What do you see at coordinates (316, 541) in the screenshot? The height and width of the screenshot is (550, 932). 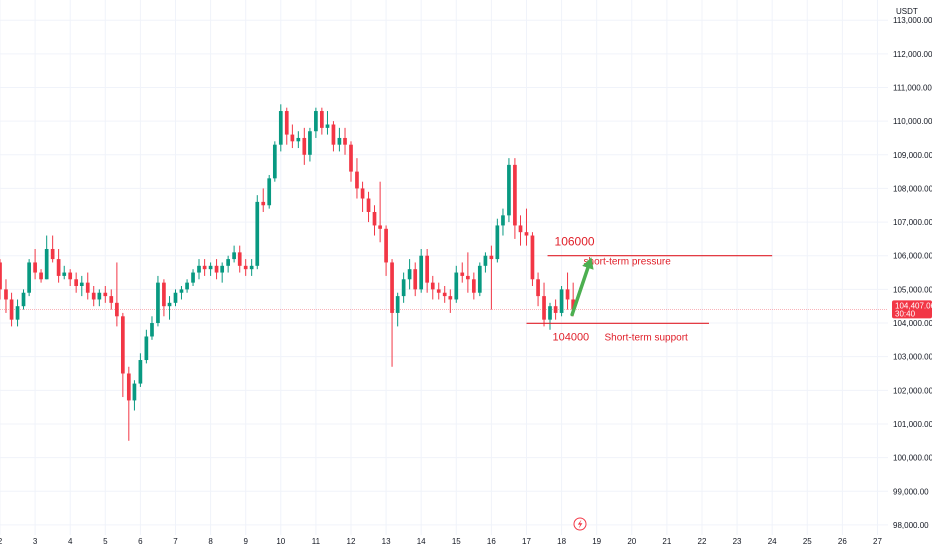 I see `time-tick-label: 11` at bounding box center [316, 541].